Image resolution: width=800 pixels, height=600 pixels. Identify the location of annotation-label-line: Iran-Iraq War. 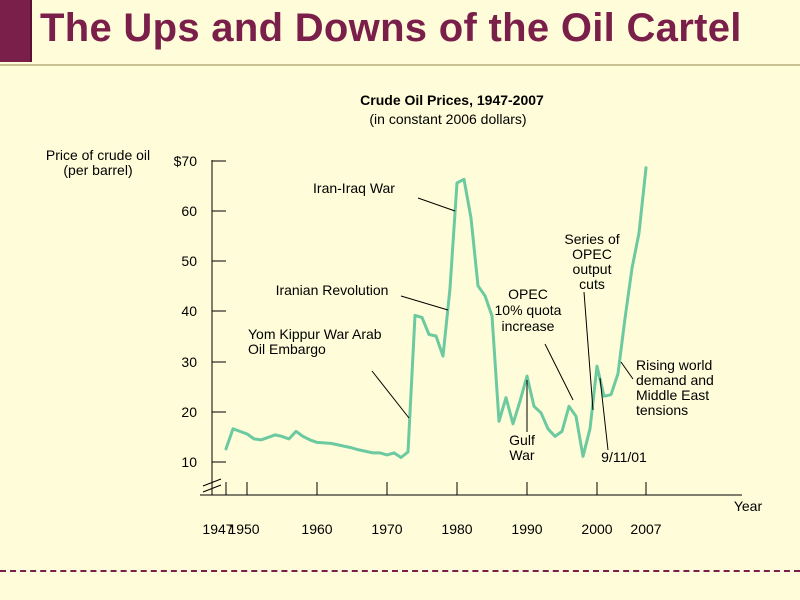
(354, 188).